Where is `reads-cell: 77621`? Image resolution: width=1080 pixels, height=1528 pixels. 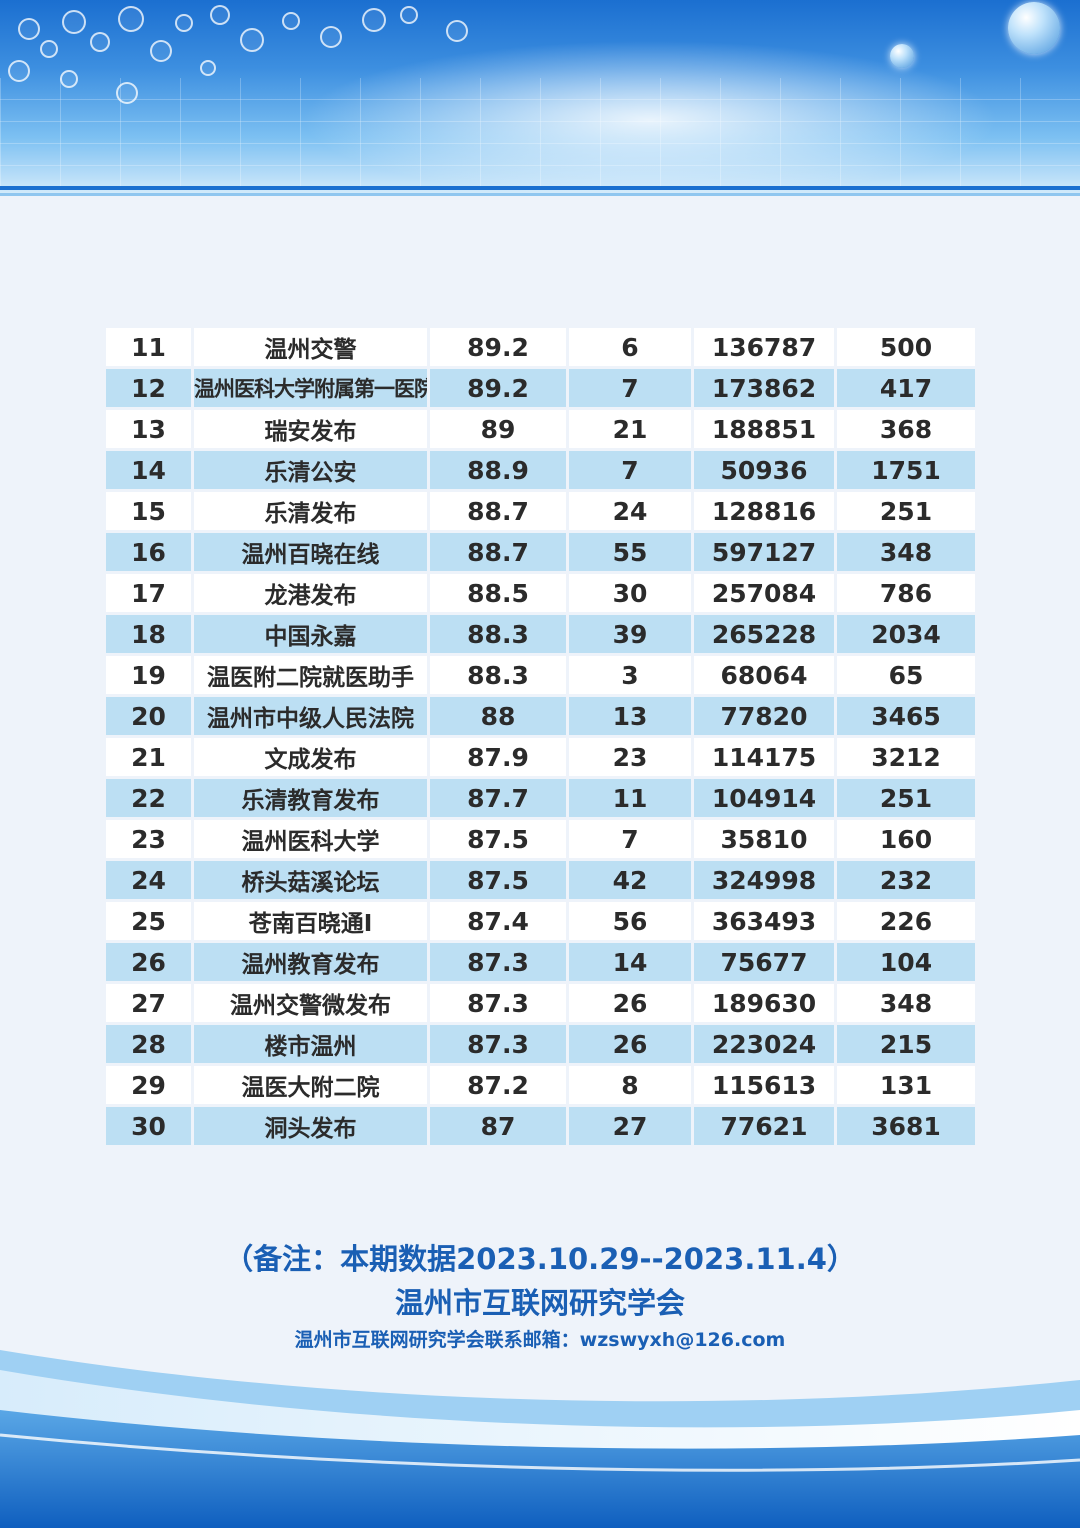
reads-cell: 77621 is located at coordinates (764, 1126).